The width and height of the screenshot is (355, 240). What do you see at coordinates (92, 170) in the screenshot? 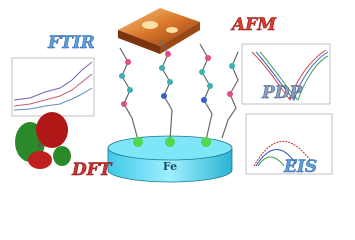
I see `dft-label: DFT` at bounding box center [92, 170].